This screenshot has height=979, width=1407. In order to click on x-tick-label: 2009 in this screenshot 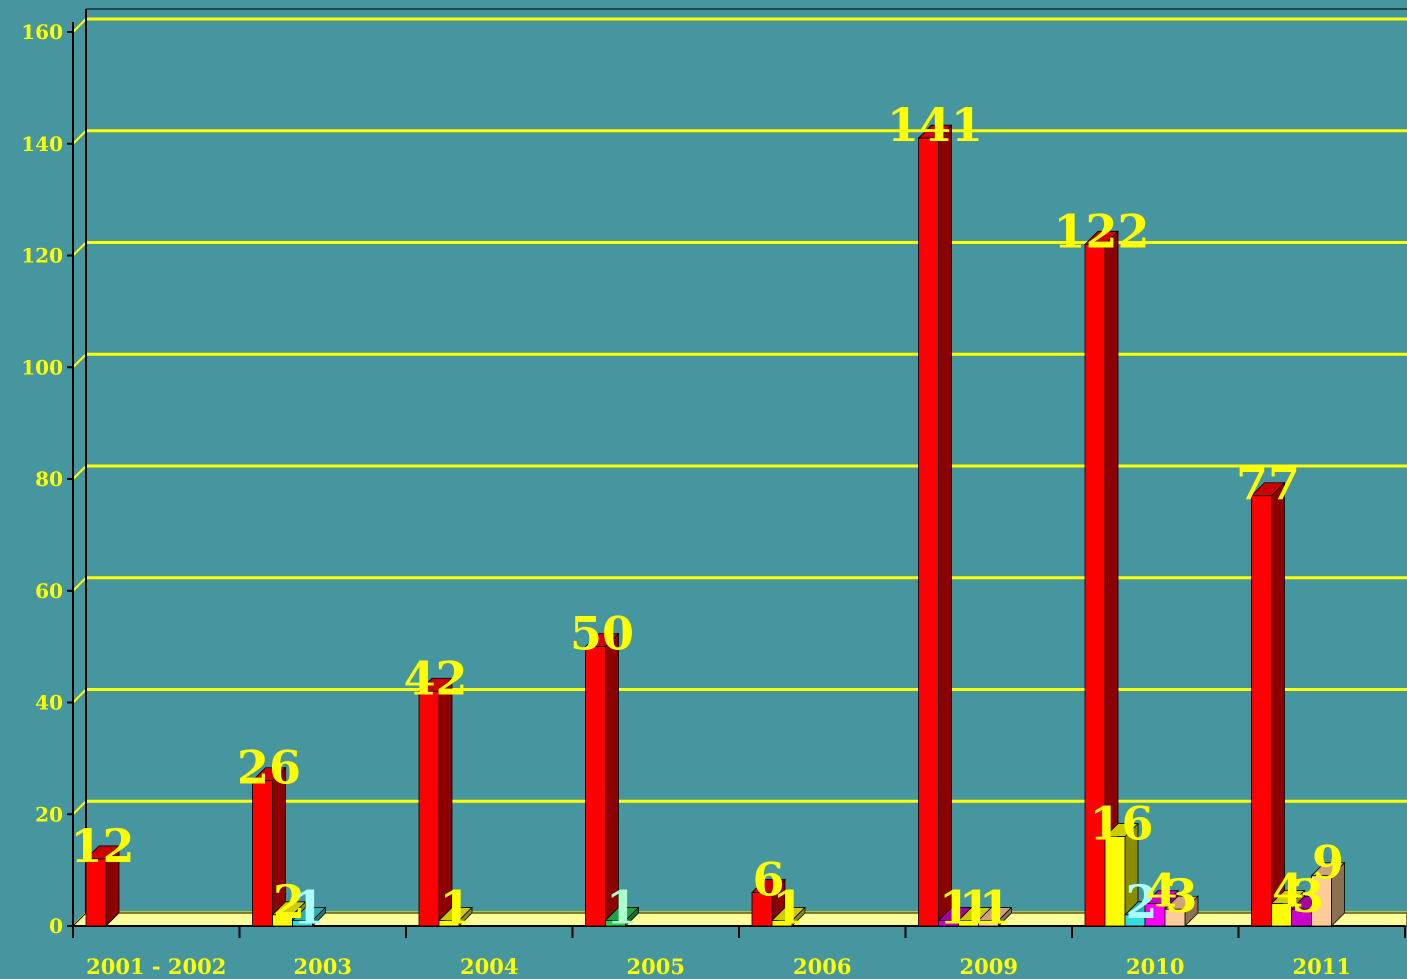, I will do `click(989, 966)`.